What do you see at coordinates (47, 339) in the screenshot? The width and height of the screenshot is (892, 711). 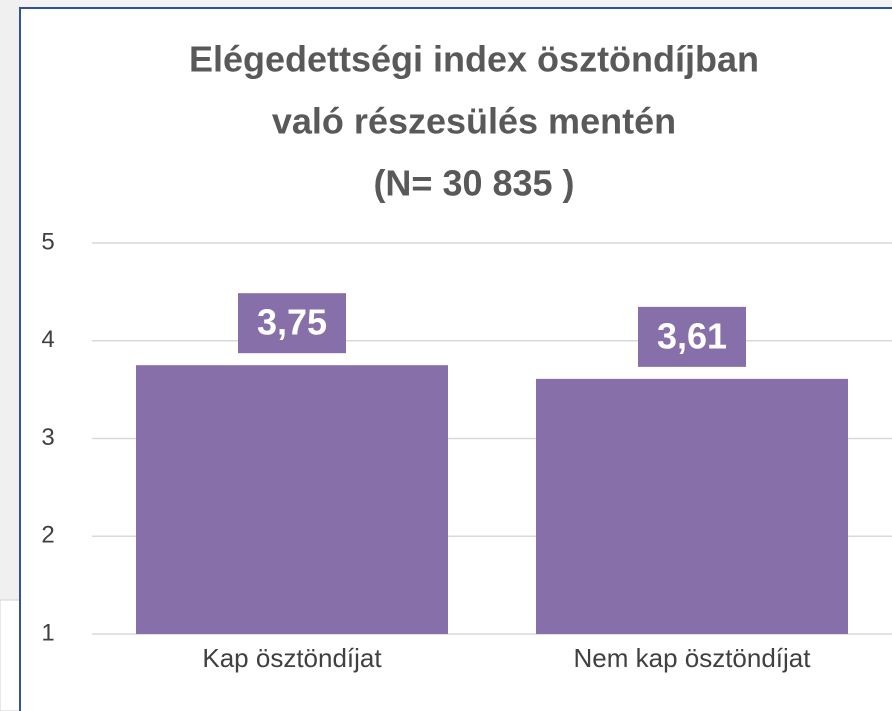 I see `y-tick-label: 4` at bounding box center [47, 339].